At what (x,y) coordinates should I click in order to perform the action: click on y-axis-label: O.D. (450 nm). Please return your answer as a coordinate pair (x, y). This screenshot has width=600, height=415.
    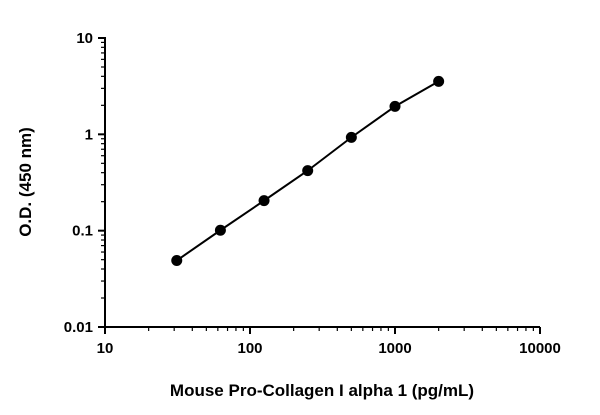
    Looking at the image, I should click on (25, 182).